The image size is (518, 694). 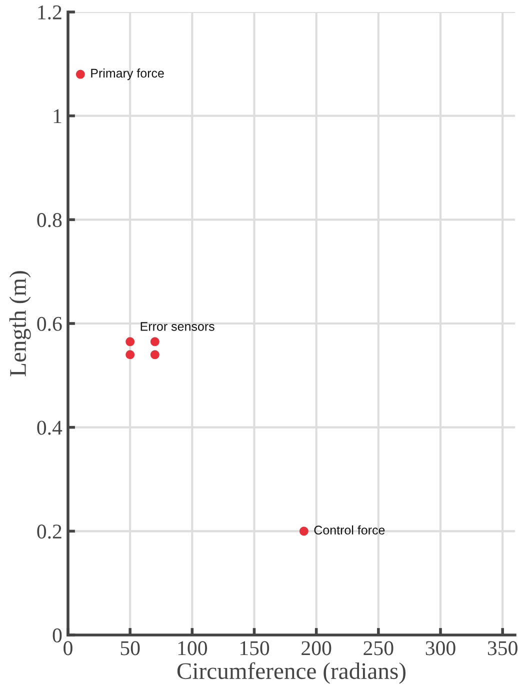 What do you see at coordinates (349, 530) in the screenshot?
I see `annotation: Control force` at bounding box center [349, 530].